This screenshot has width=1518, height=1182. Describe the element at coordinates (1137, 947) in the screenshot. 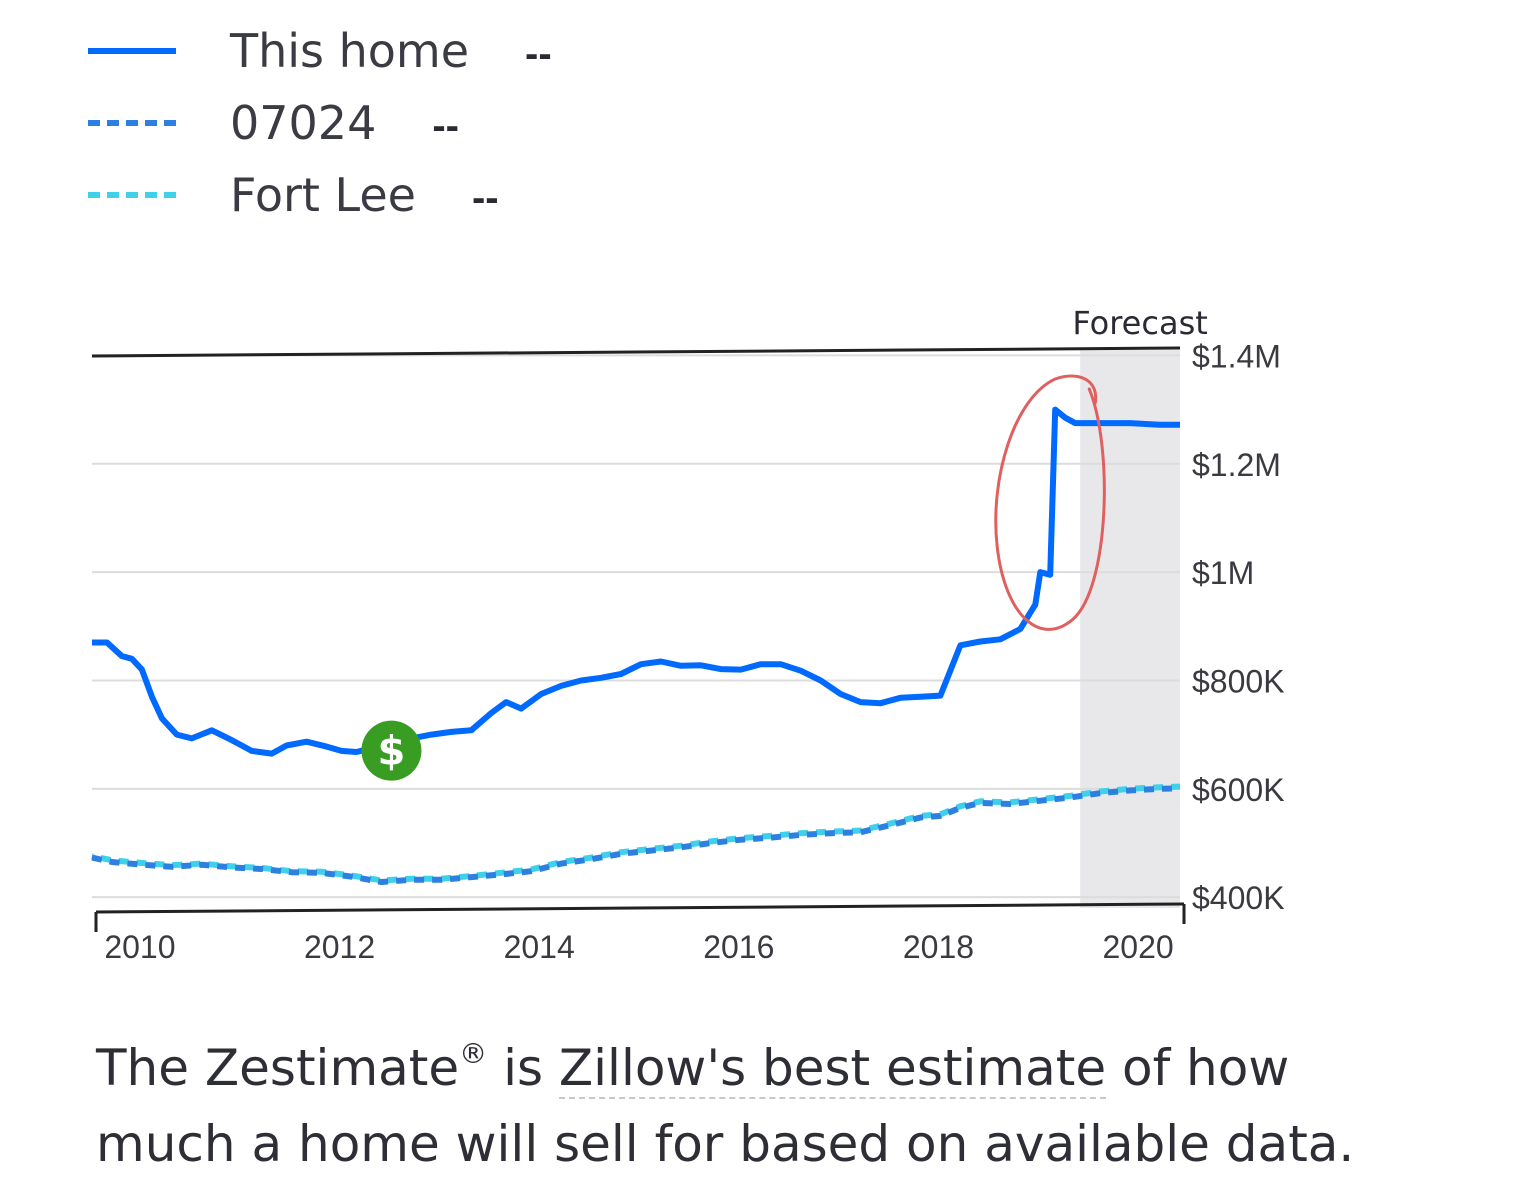

I see `x-tick-label: 2020` at that location.